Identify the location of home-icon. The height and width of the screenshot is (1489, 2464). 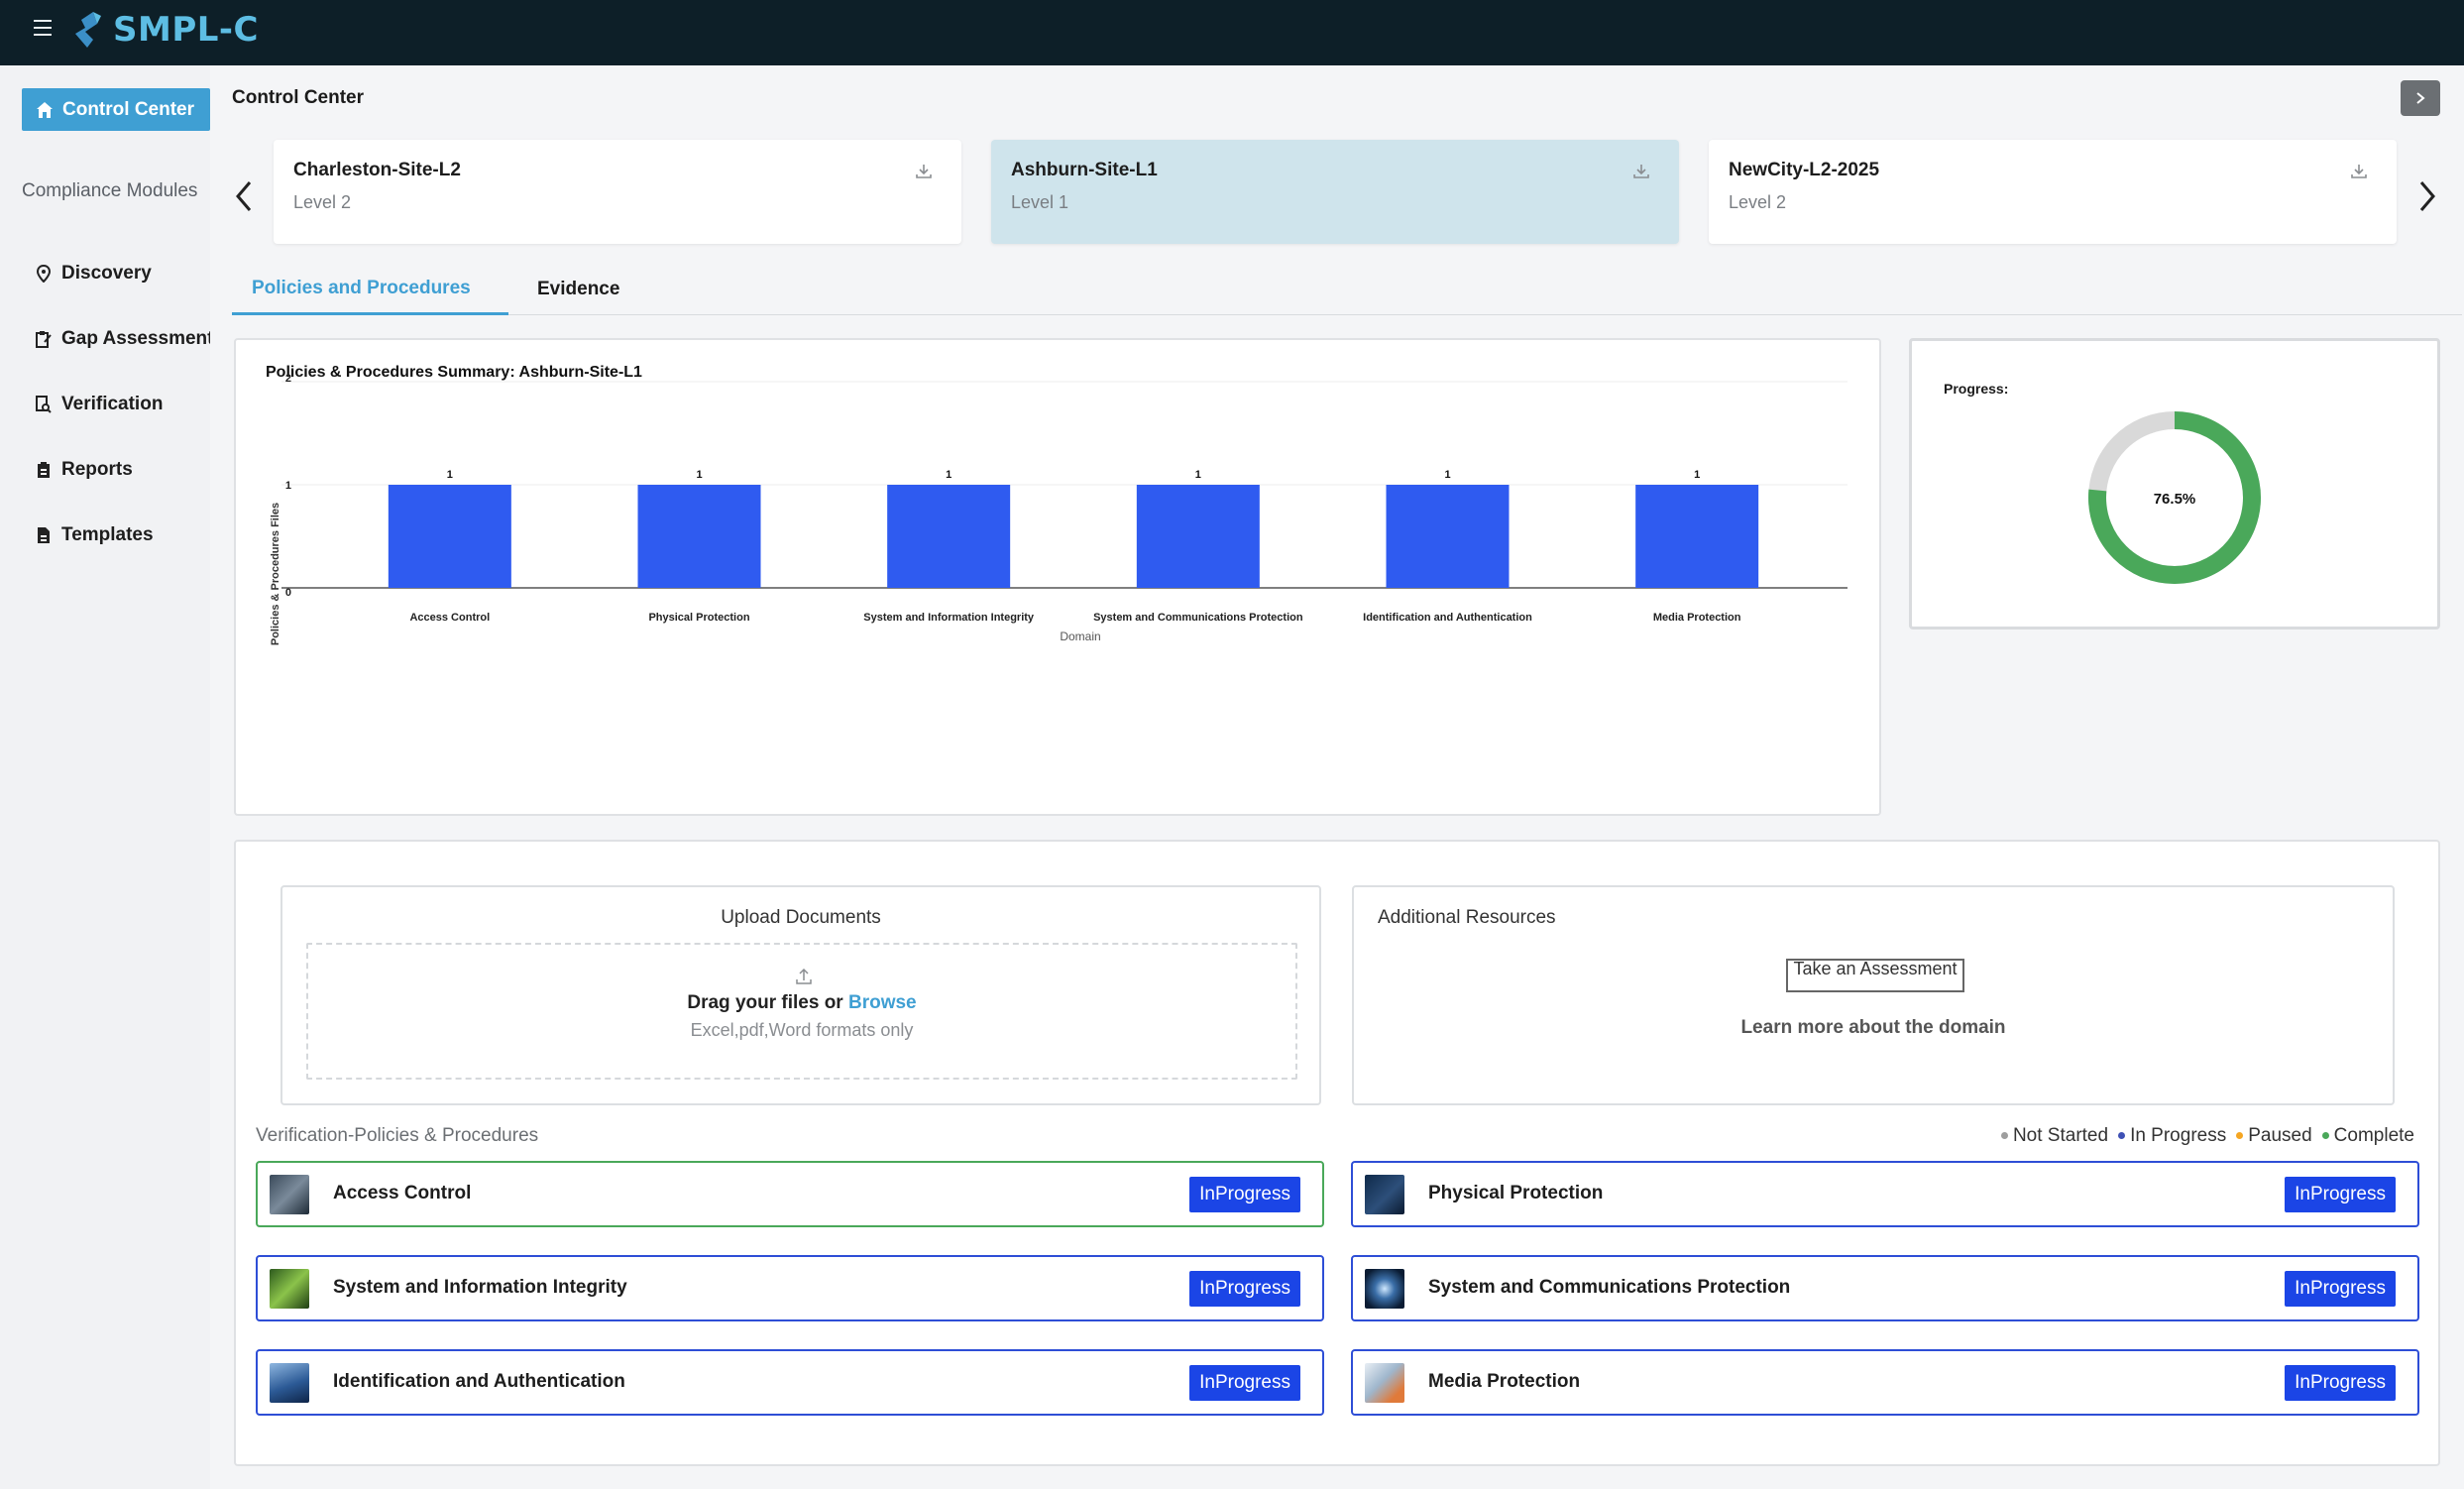
(45, 110).